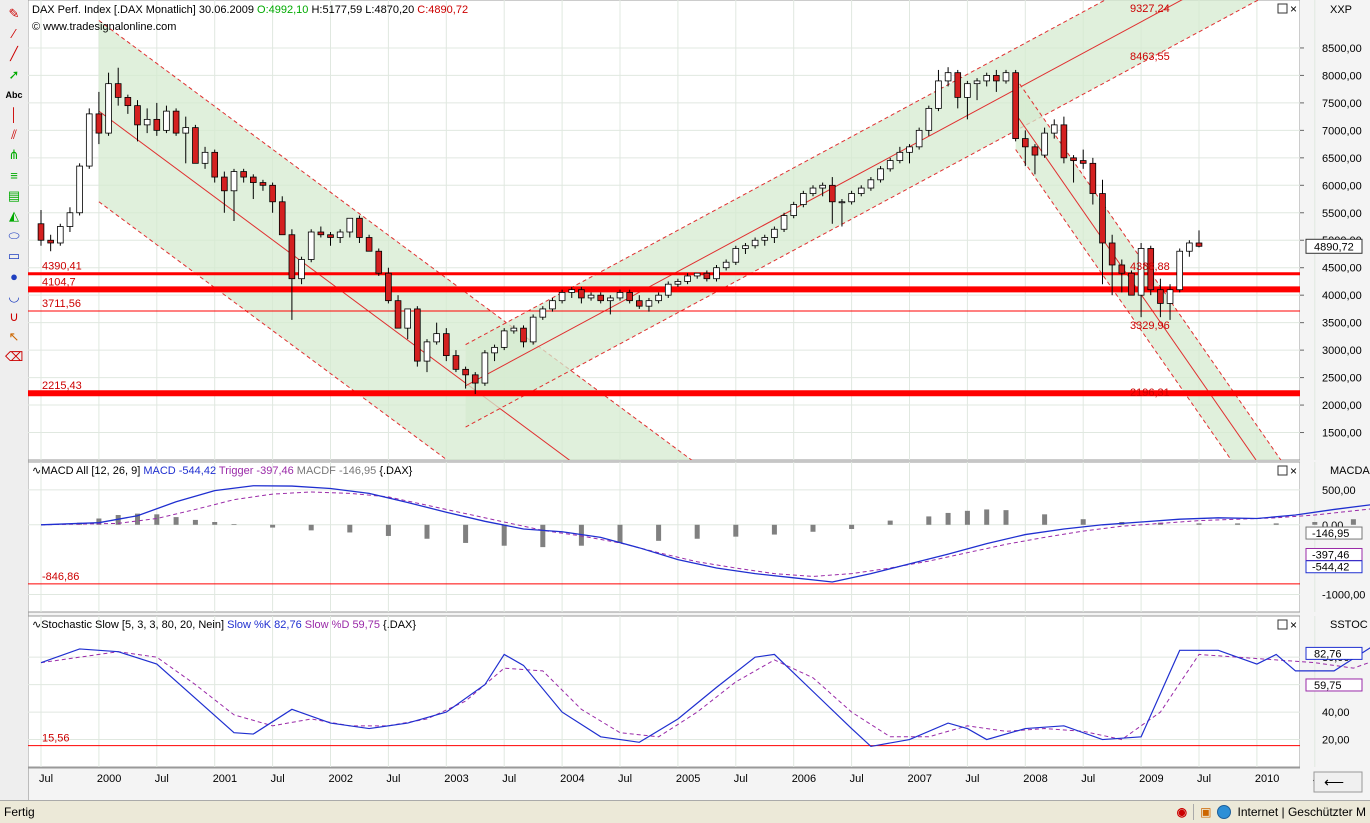 The height and width of the screenshot is (823, 1370). Describe the element at coordinates (1182, 812) in the screenshot. I see `privacy-icon: ◉` at that location.